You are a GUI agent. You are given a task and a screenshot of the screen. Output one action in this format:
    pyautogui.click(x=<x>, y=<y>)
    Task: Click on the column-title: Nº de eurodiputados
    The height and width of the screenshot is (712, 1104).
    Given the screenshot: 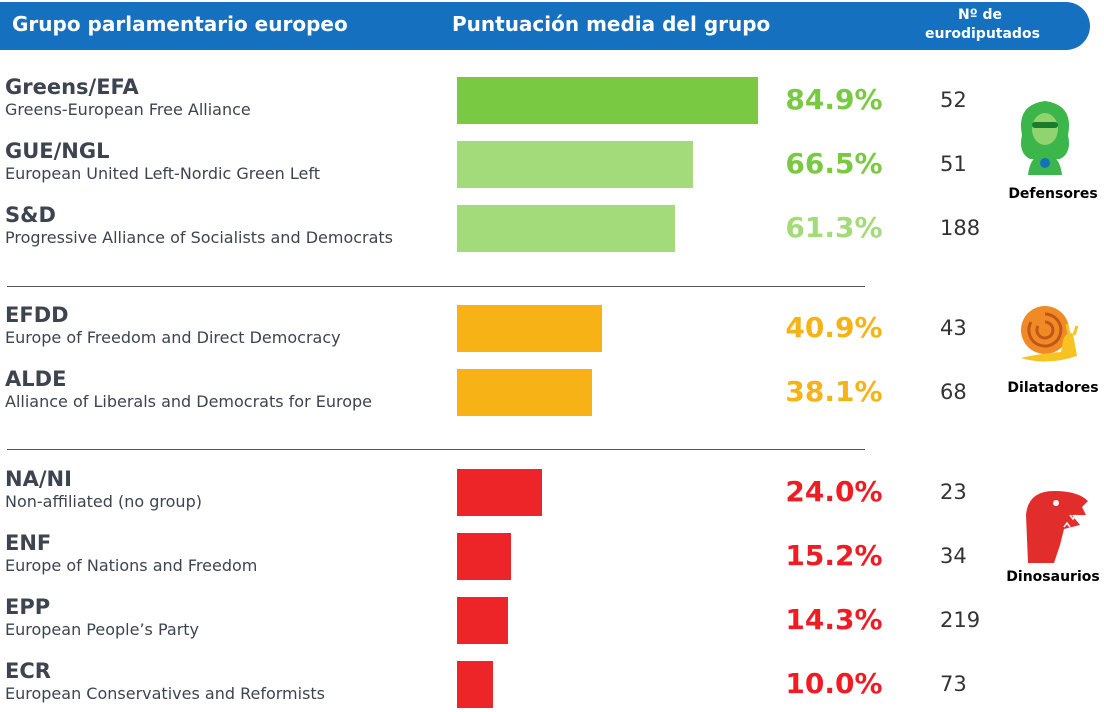 What is the action you would take?
    pyautogui.click(x=982, y=24)
    